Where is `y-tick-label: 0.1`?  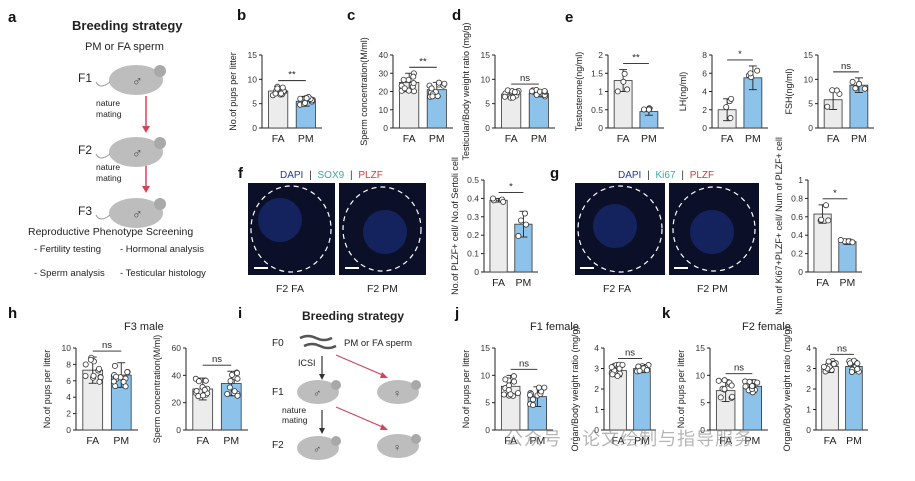
y-tick-label: 0.1 is located at coordinates (473, 254).